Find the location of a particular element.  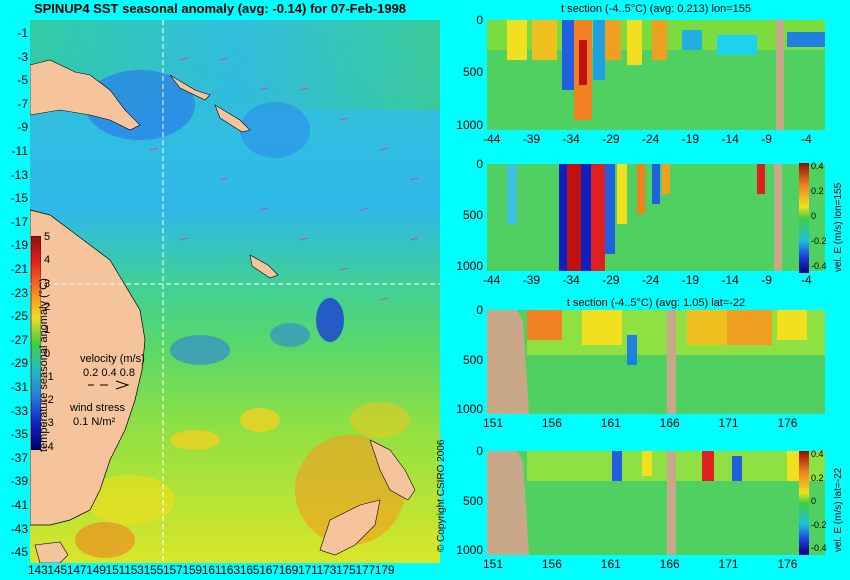

vel-colorbar-2-label: vel. E (m/s) lat=-22 is located at coordinates (838, 509).